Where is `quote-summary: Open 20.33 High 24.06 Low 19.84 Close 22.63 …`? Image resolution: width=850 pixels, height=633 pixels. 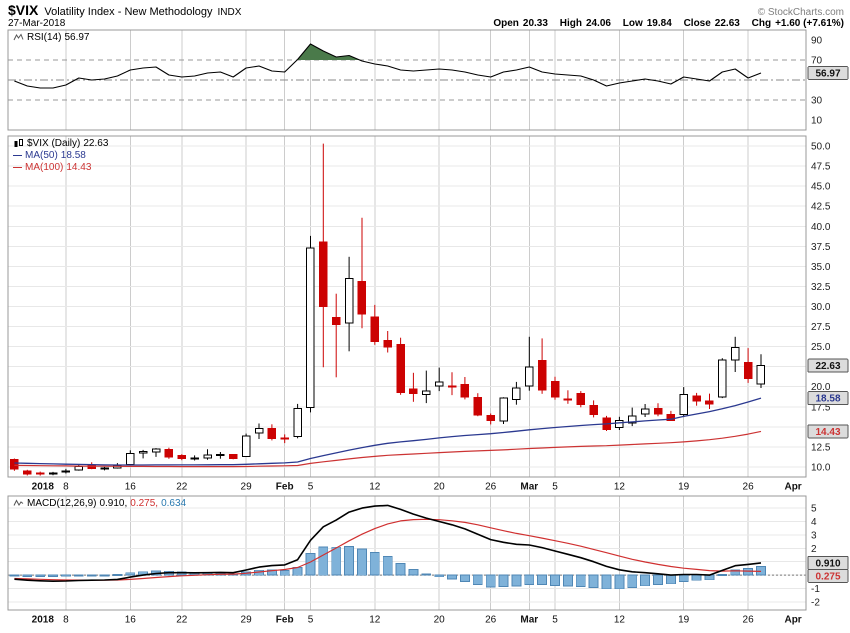
quote-summary: Open 20.33 High 24.06 Low 19.84 Close 22.63 … is located at coordinates (664, 23).